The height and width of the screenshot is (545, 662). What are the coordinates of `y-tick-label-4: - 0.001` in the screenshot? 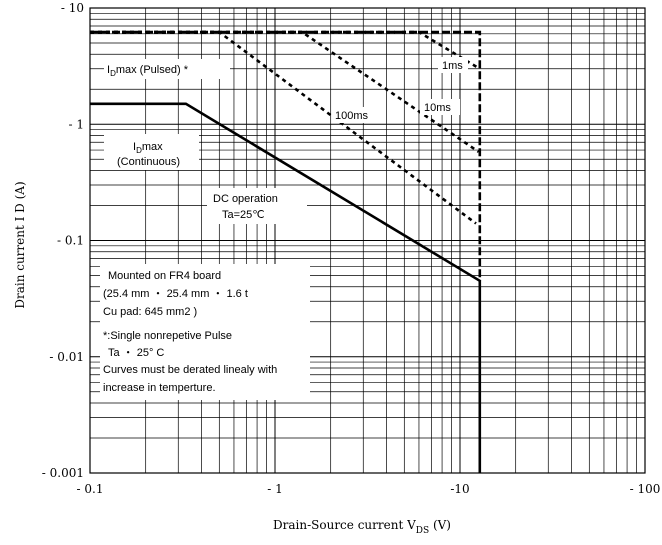 It's located at (63, 473).